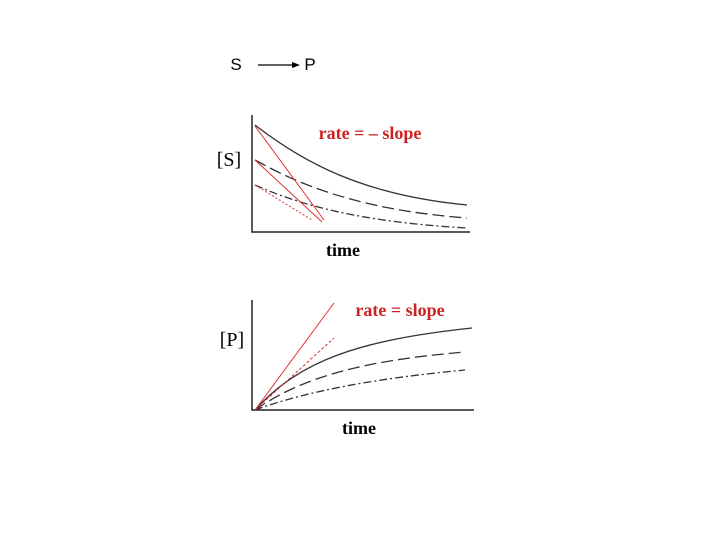  Describe the element at coordinates (309, 64) in the screenshot. I see `product: P` at that location.